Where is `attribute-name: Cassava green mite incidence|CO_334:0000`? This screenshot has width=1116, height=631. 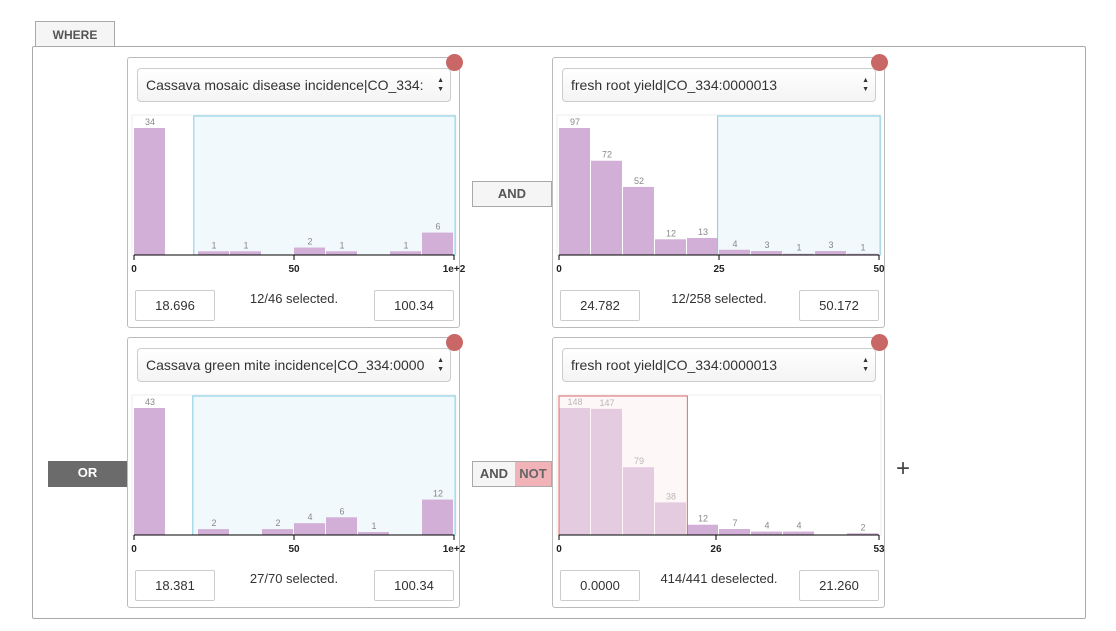 attribute-name: Cassava green mite incidence|CO_334:0000 is located at coordinates (285, 365).